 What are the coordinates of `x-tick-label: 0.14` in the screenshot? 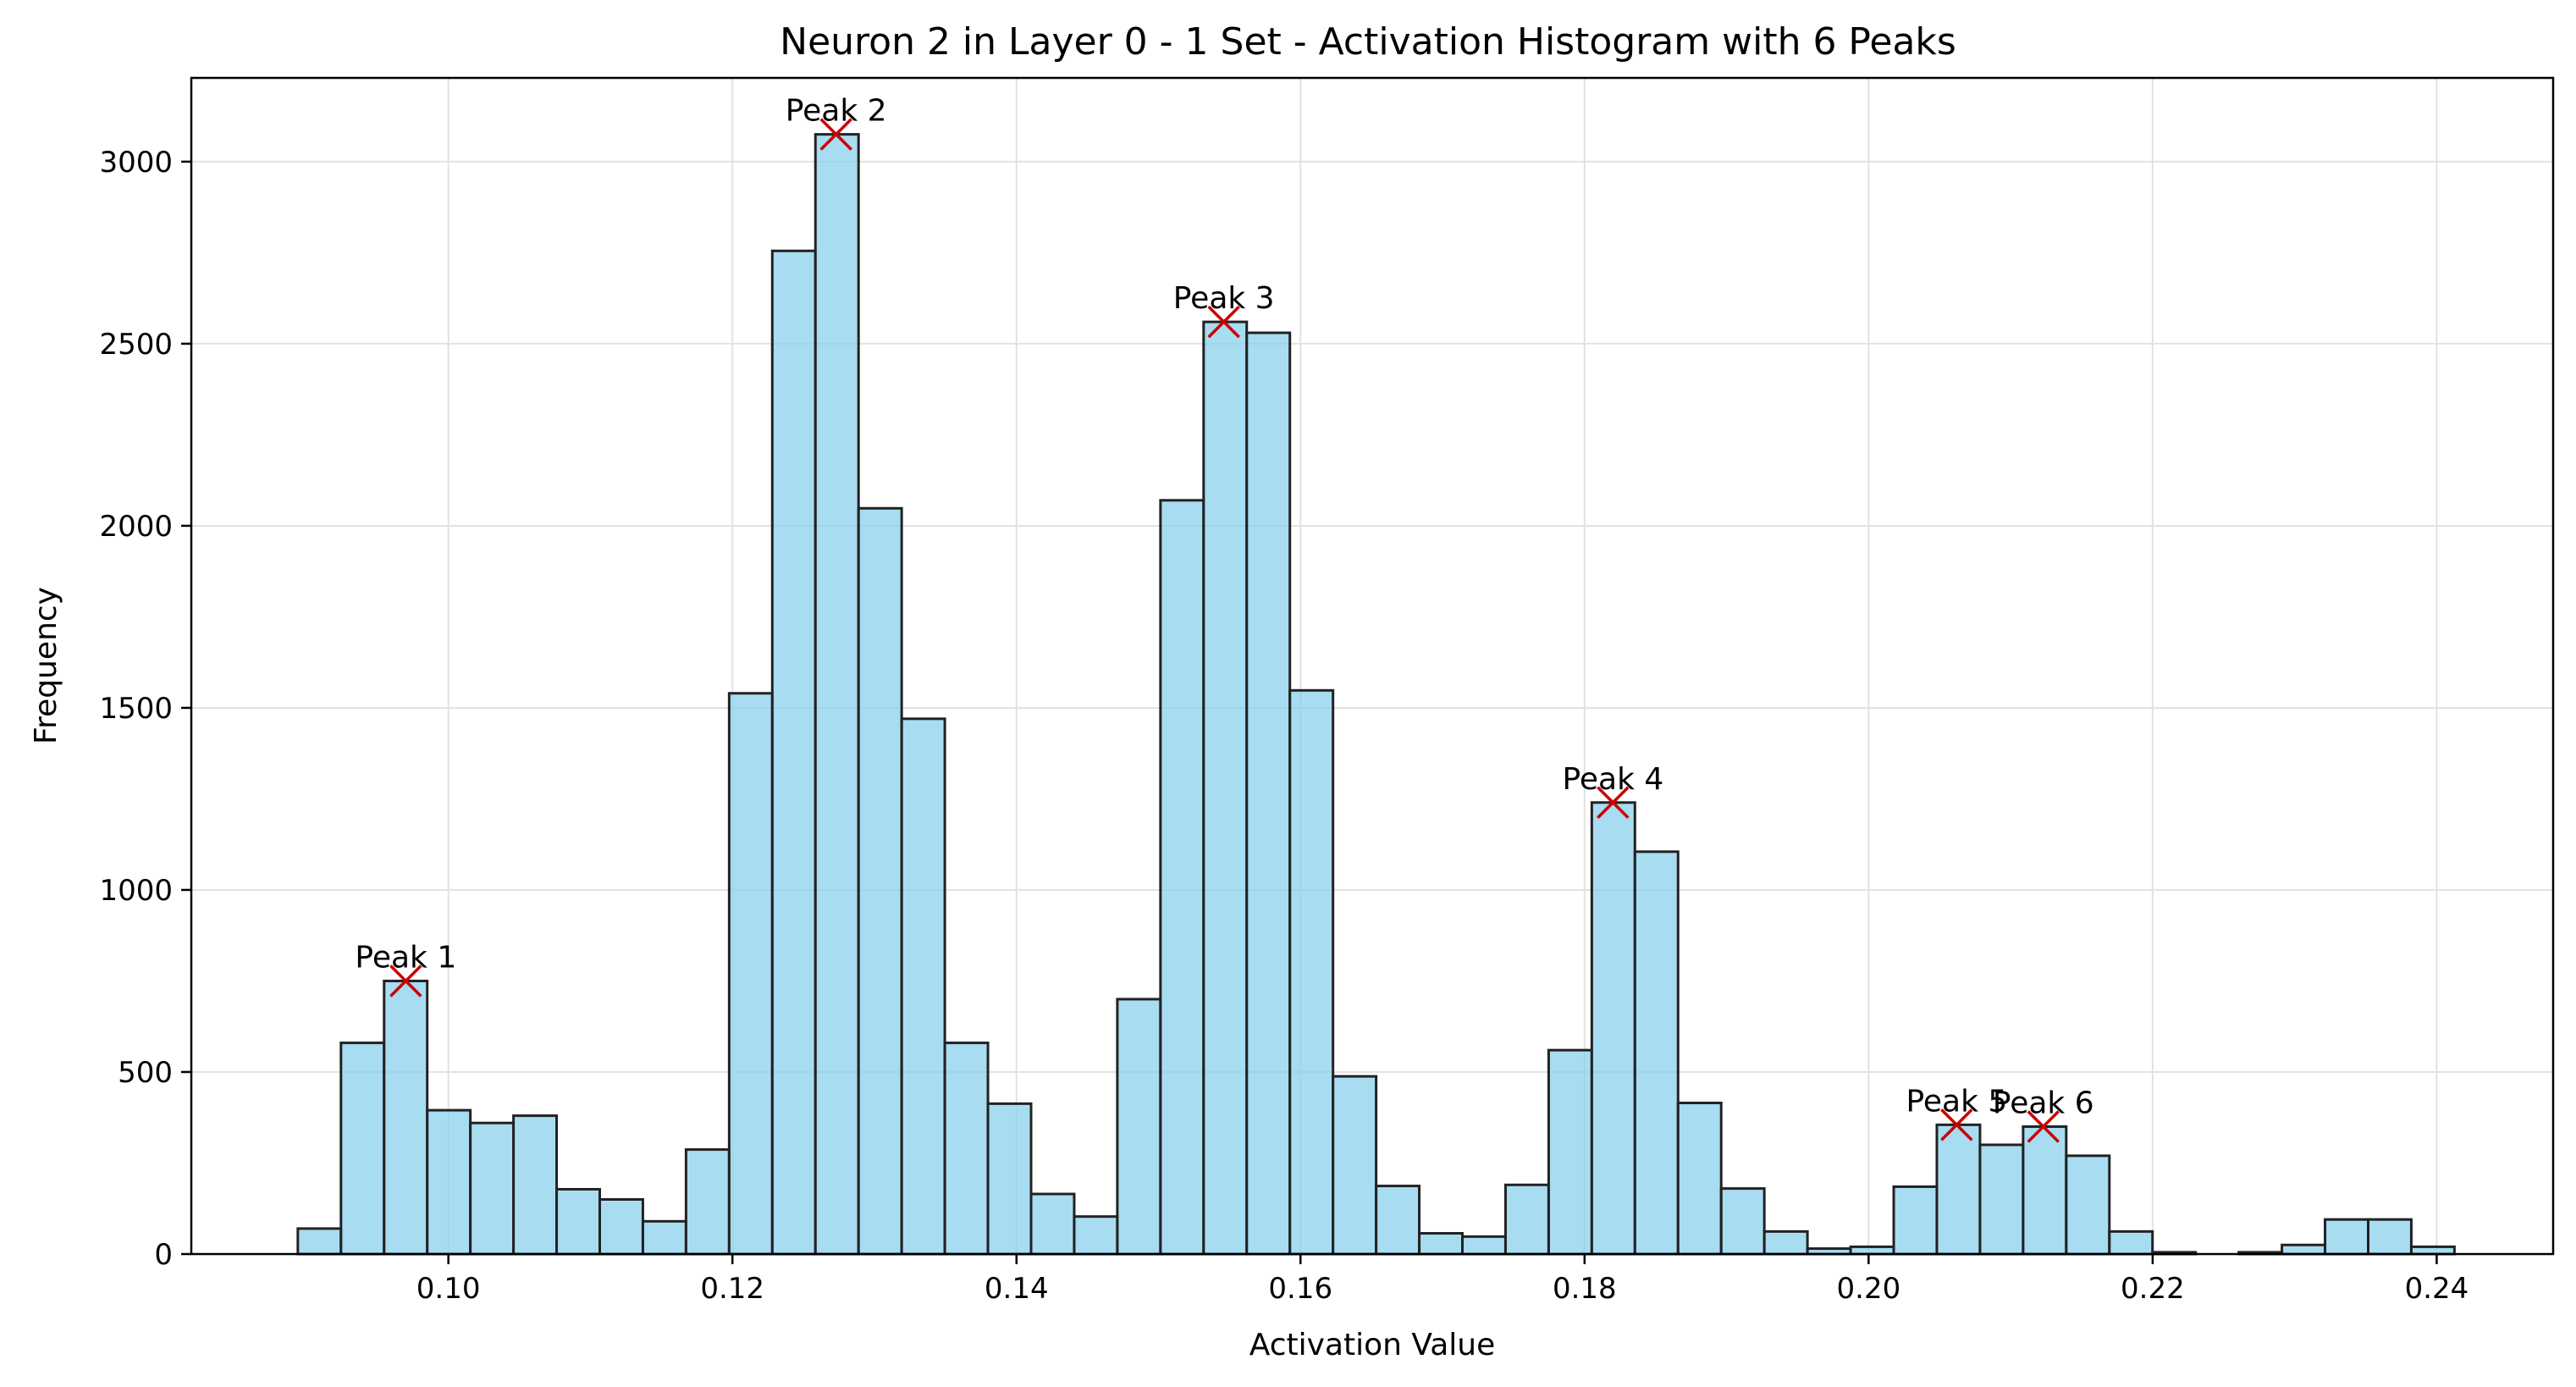 It's located at (1017, 1289).